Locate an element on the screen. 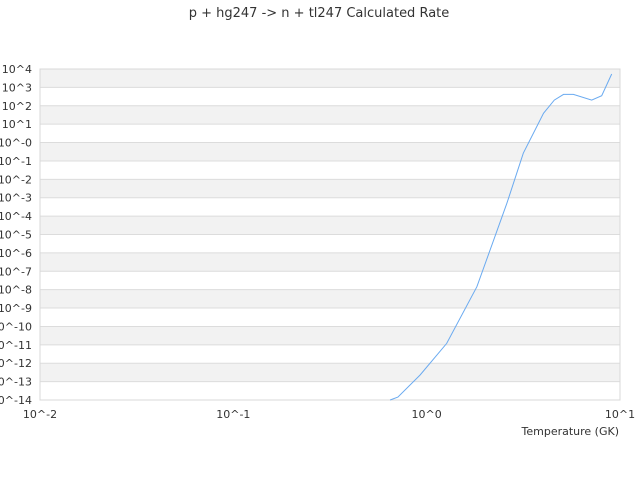  y-tick-label: 10^-13 is located at coordinates (16, 382).